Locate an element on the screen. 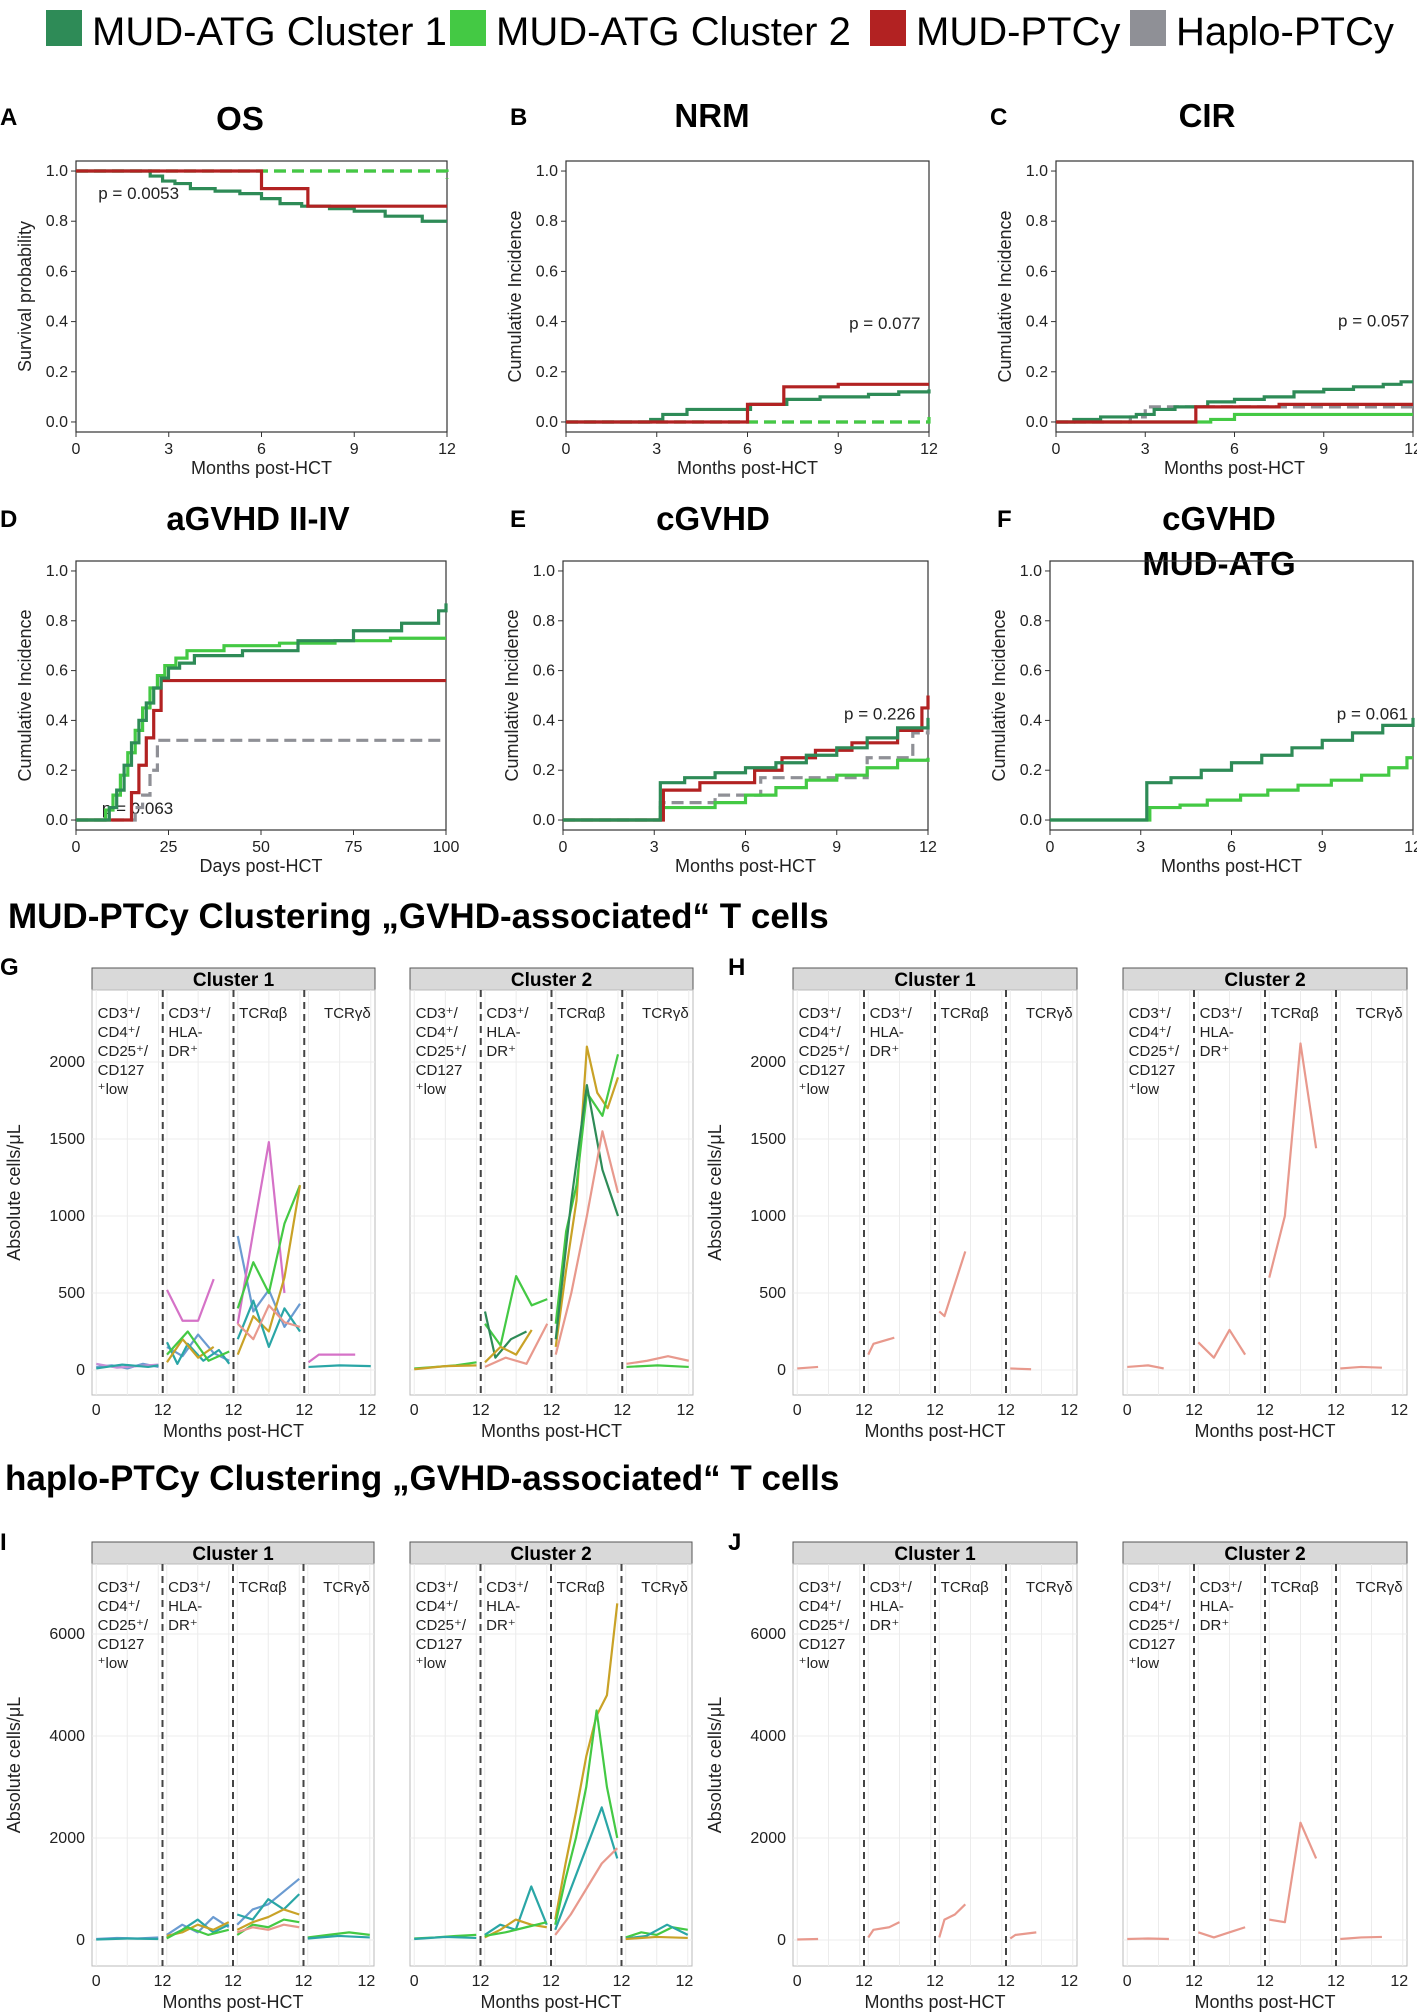  category-label-line: CD25⁺/ is located at coordinates (123, 1051).